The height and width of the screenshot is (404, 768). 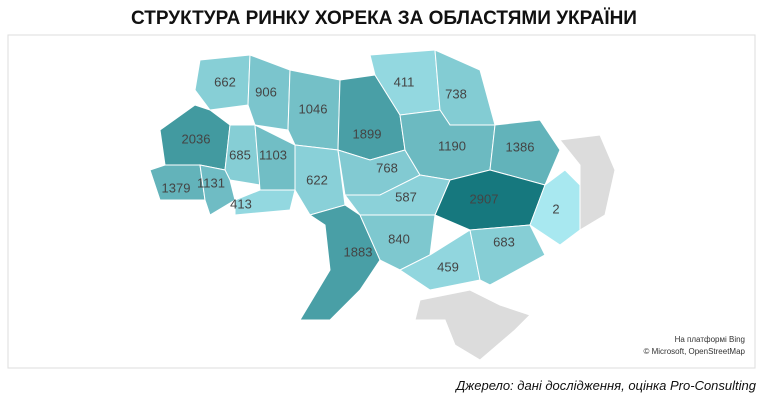 I want to click on region-value: 1190, so click(x=452, y=145).